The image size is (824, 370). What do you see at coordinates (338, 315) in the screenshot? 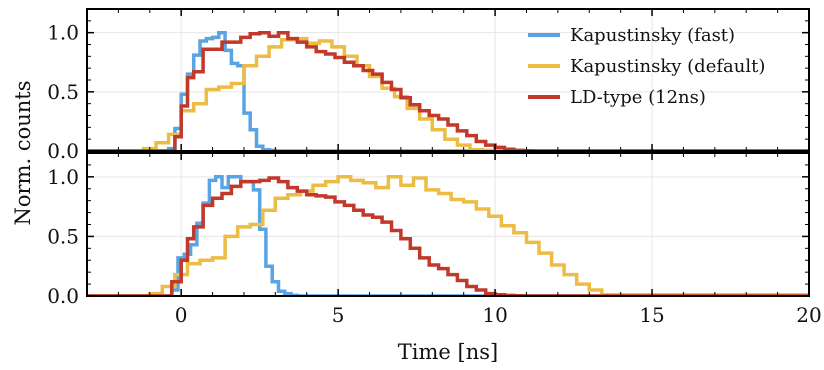
I see `x-tick-label: 5` at bounding box center [338, 315].